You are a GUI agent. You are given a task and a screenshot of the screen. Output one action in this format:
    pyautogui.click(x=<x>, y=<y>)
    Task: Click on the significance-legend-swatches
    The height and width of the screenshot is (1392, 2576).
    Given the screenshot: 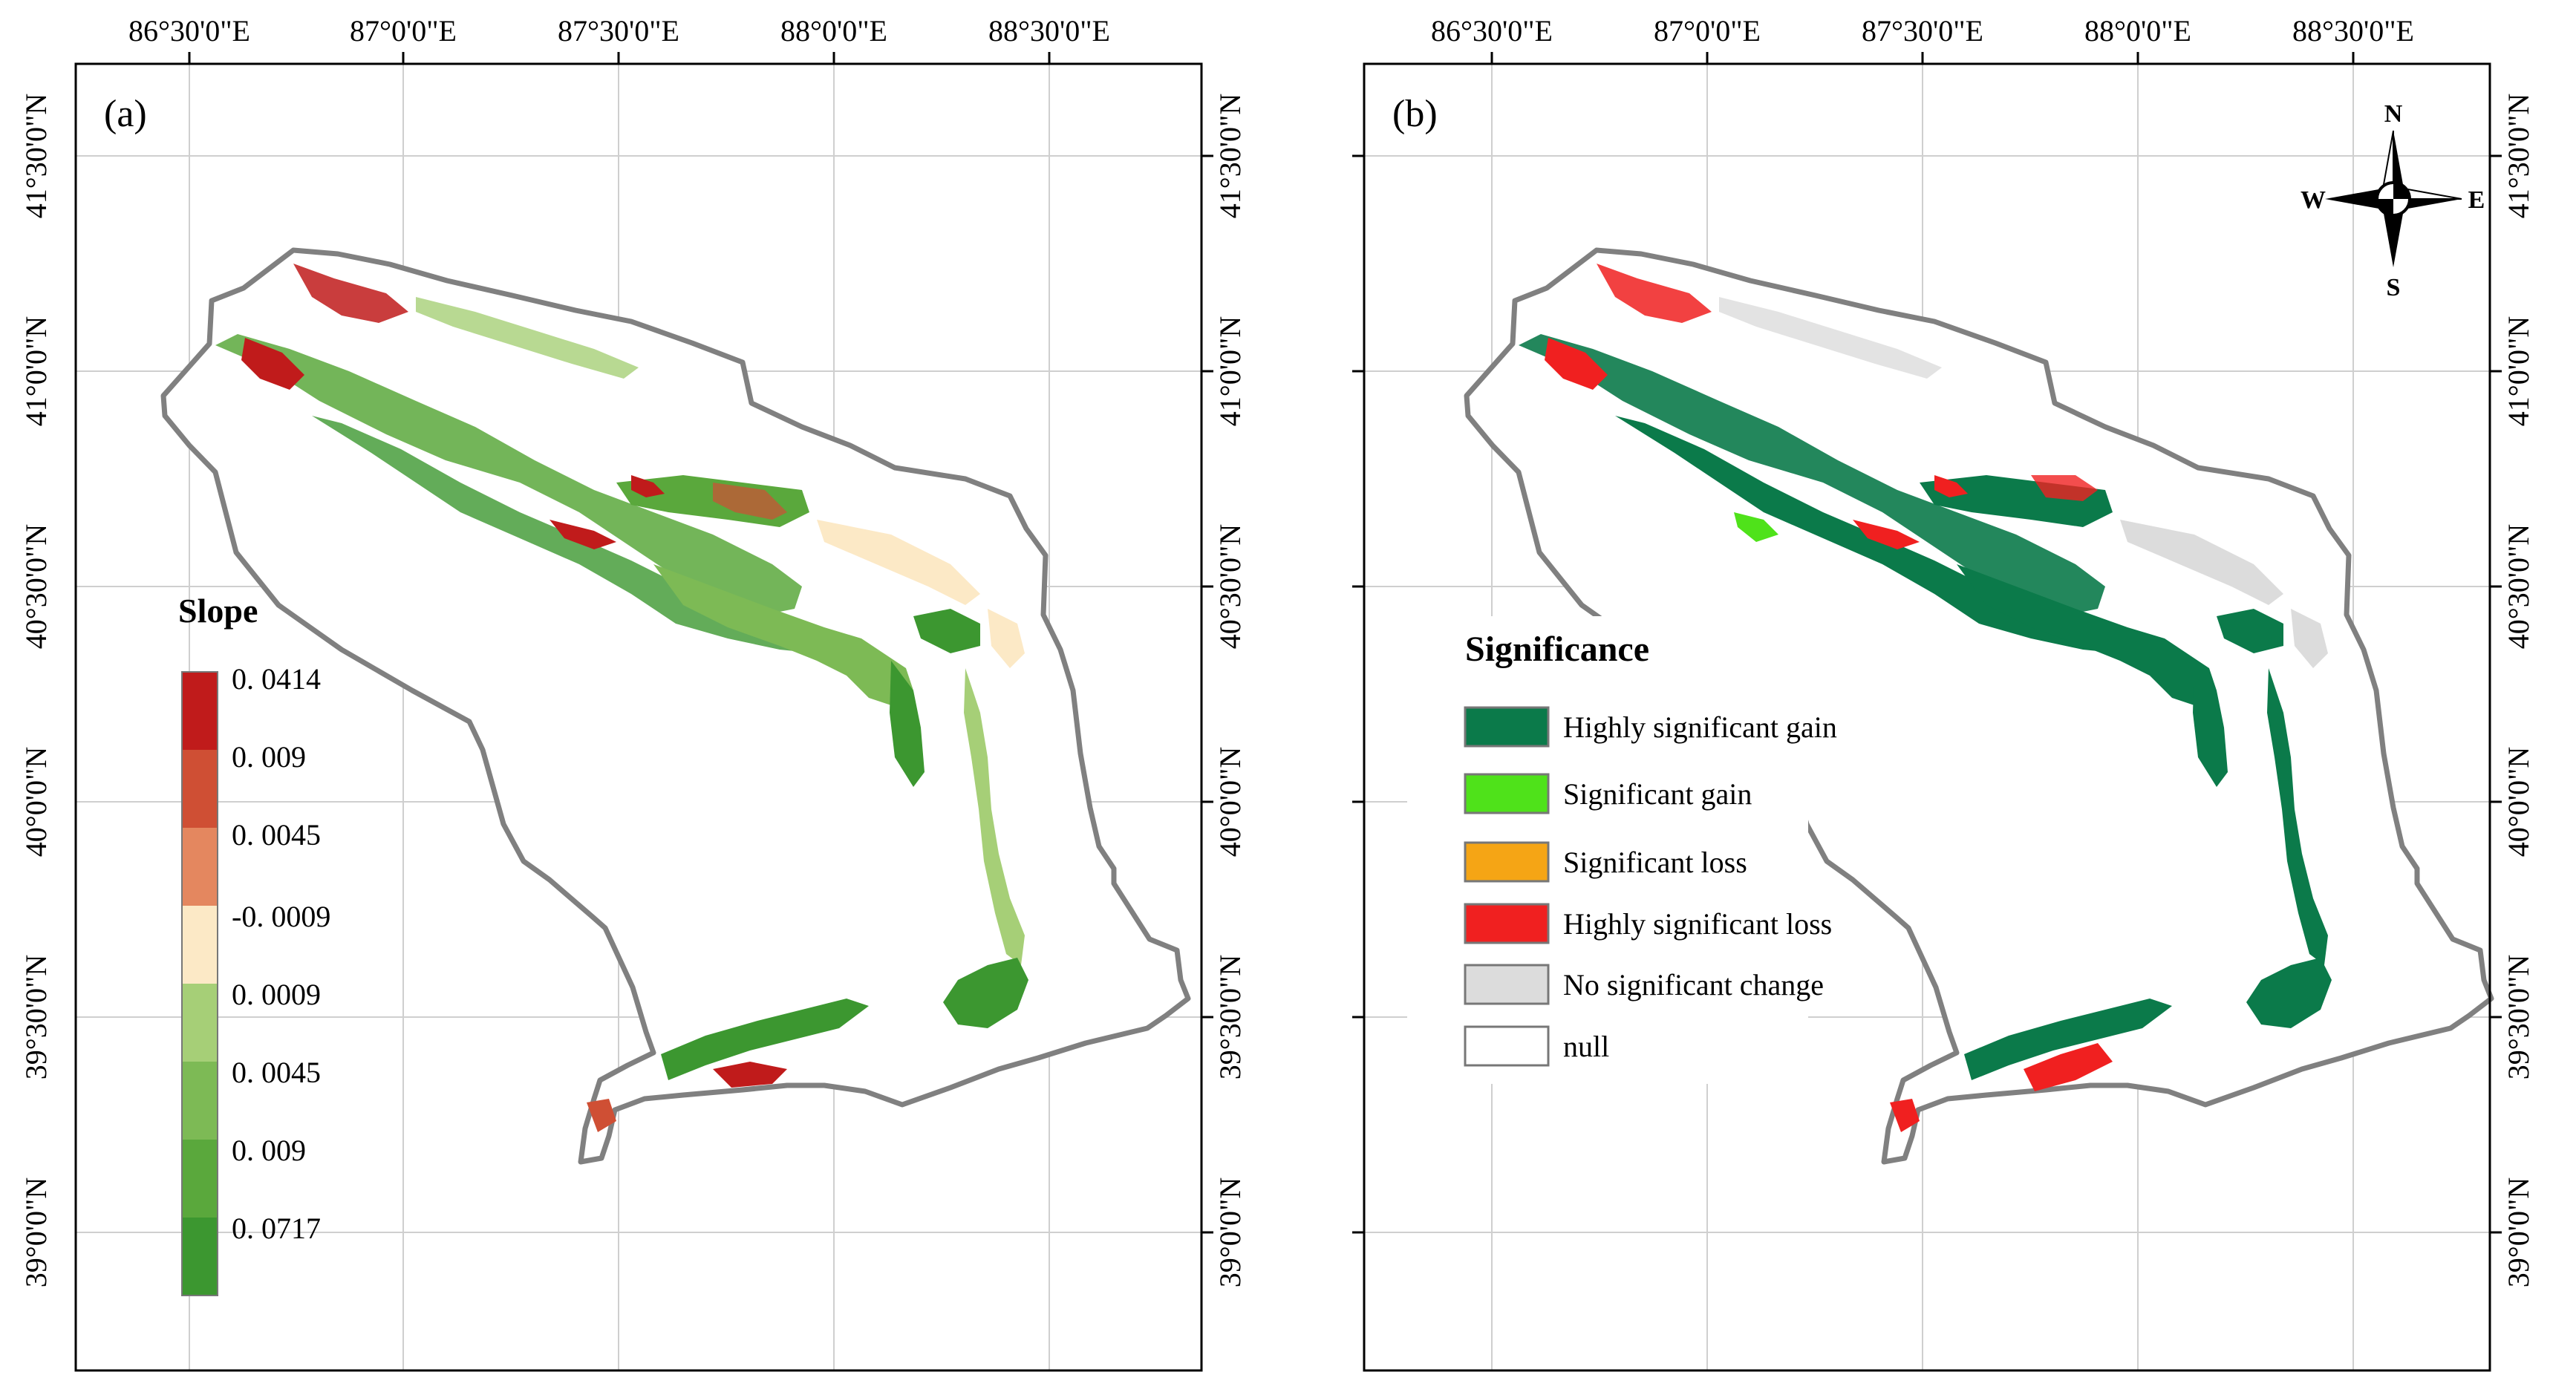 What is the action you would take?
    pyautogui.click(x=1507, y=886)
    